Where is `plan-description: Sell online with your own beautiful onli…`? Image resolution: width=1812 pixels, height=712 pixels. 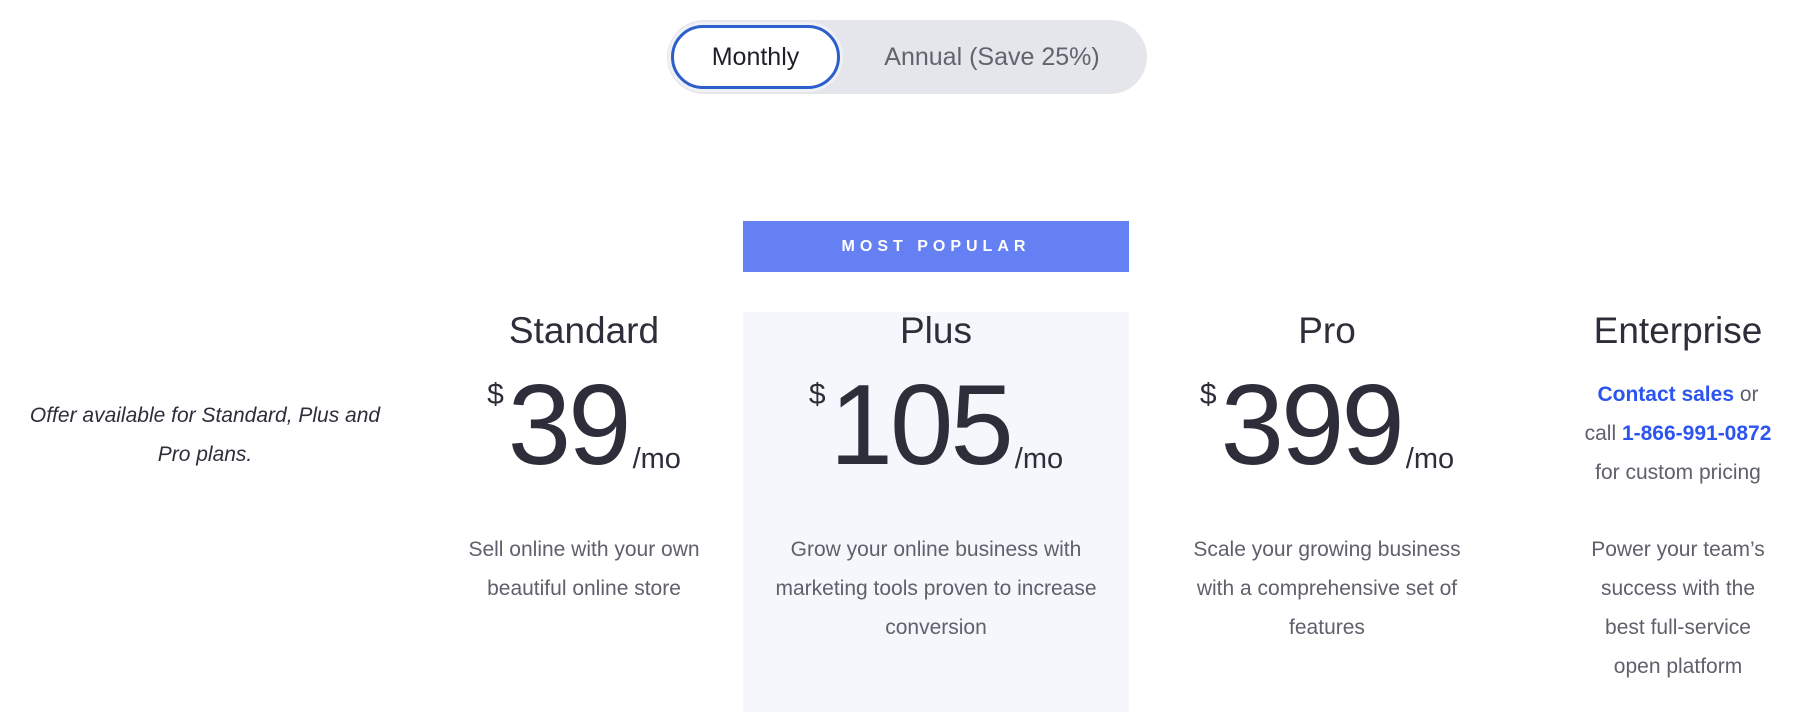
plan-description: Sell online with your own beautiful onli… is located at coordinates (584, 569).